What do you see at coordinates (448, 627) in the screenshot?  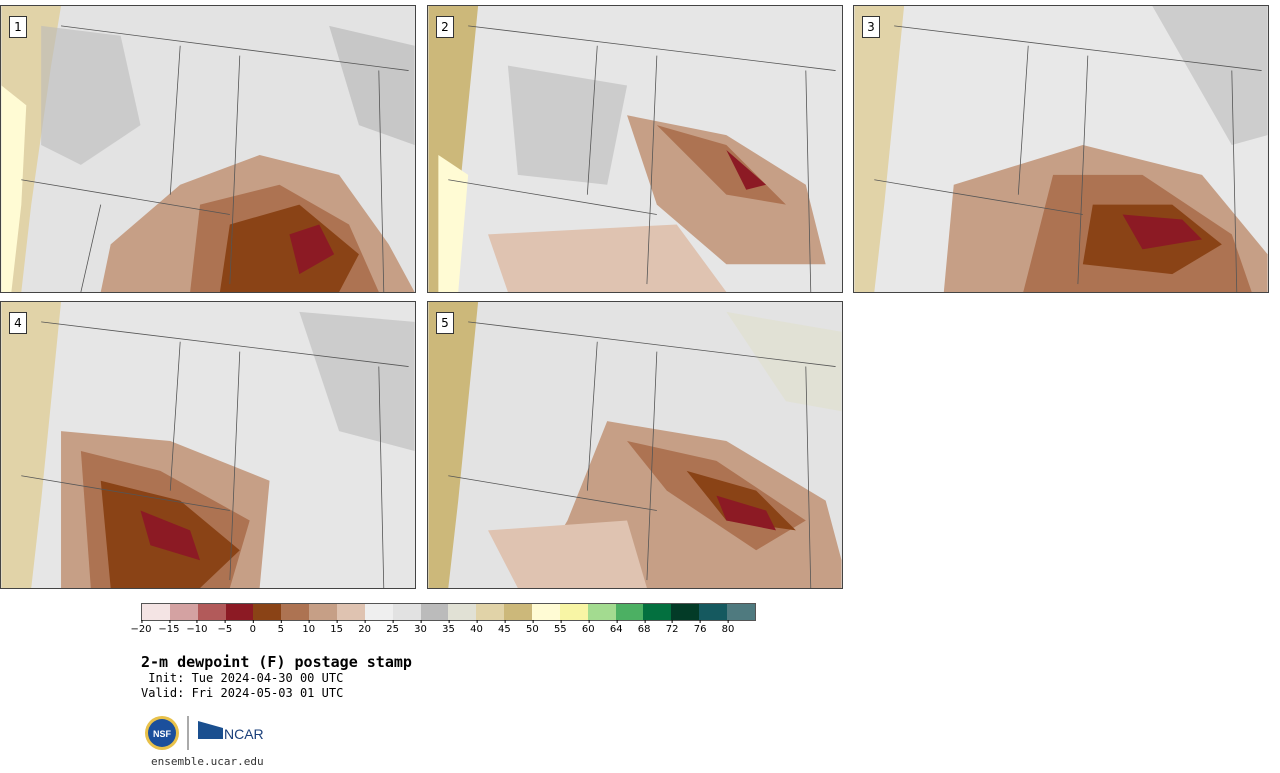 I see `colorbar-tick-label: 35` at bounding box center [448, 627].